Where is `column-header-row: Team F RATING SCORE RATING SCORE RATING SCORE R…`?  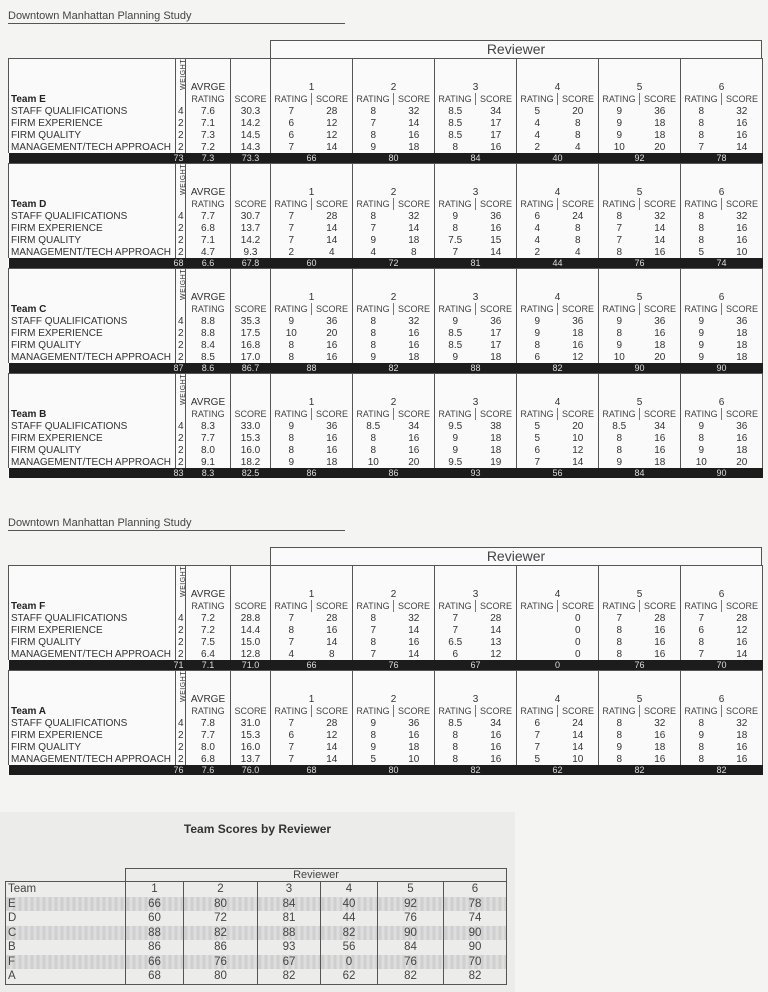 column-header-row: Team F RATING SCORE RATING SCORE RATING SCORE R… is located at coordinates (385, 606).